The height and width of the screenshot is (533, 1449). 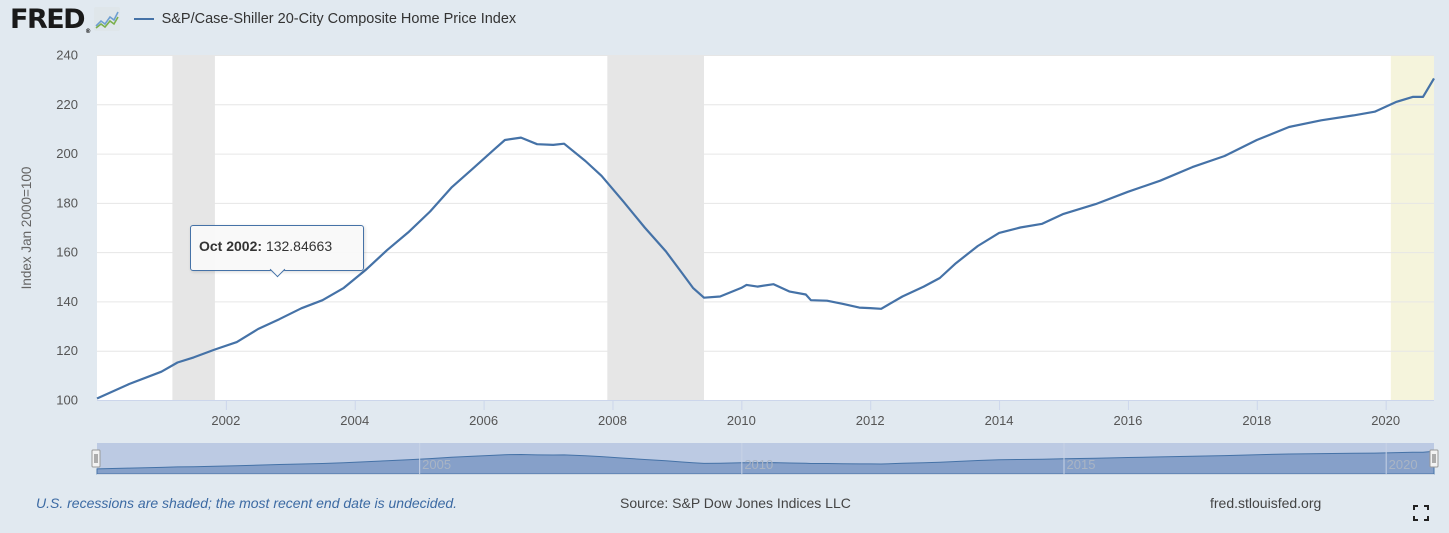 I want to click on data-tooltip: Oct 2002: 132.84663, so click(x=277, y=251).